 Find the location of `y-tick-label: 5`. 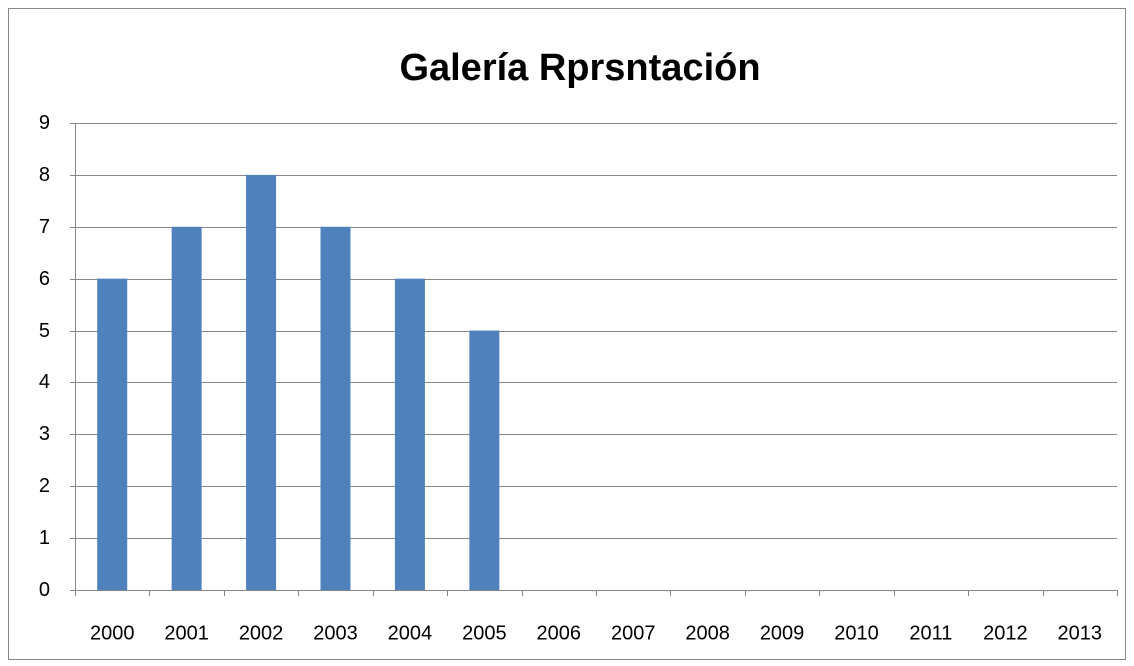

y-tick-label: 5 is located at coordinates (44, 331).